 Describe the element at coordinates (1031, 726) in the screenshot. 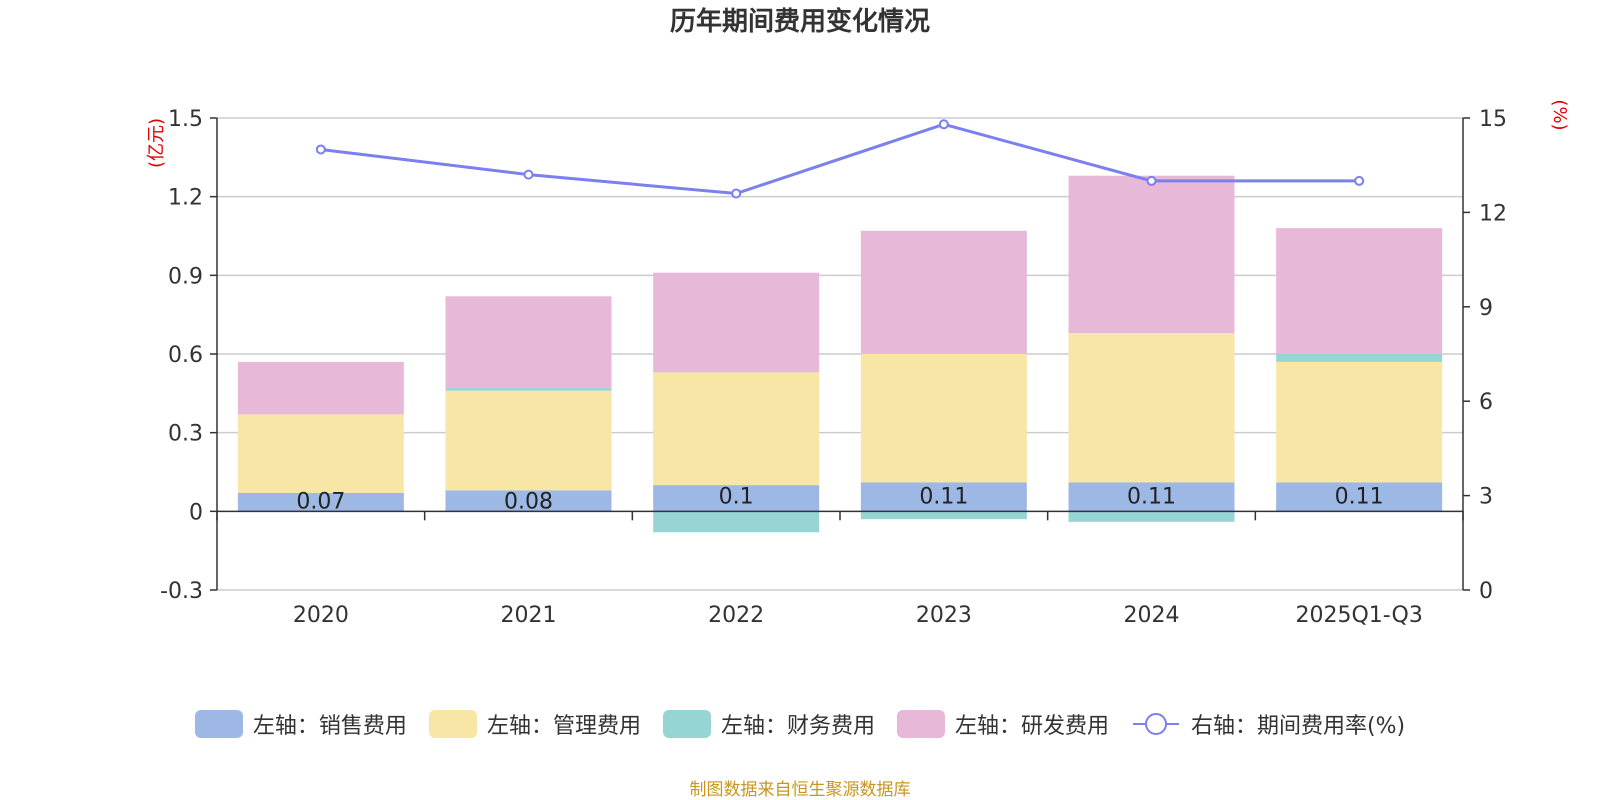

I see `legend-label-rnd: 左轴：研发费用` at that location.